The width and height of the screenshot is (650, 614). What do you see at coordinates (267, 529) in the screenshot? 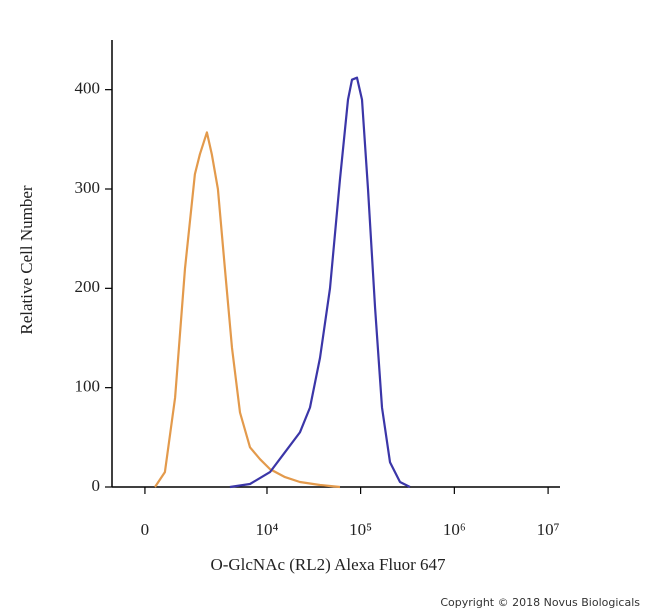
I see `x-tick-label: 10⁴` at bounding box center [267, 529].